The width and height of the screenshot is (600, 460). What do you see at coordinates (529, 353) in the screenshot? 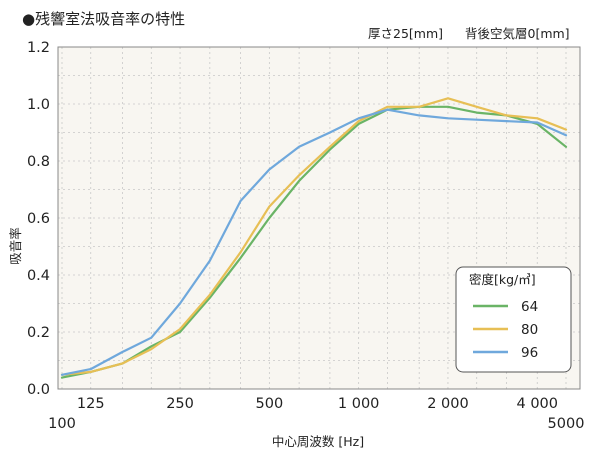
I see `legend-label-96: 96` at bounding box center [529, 353].